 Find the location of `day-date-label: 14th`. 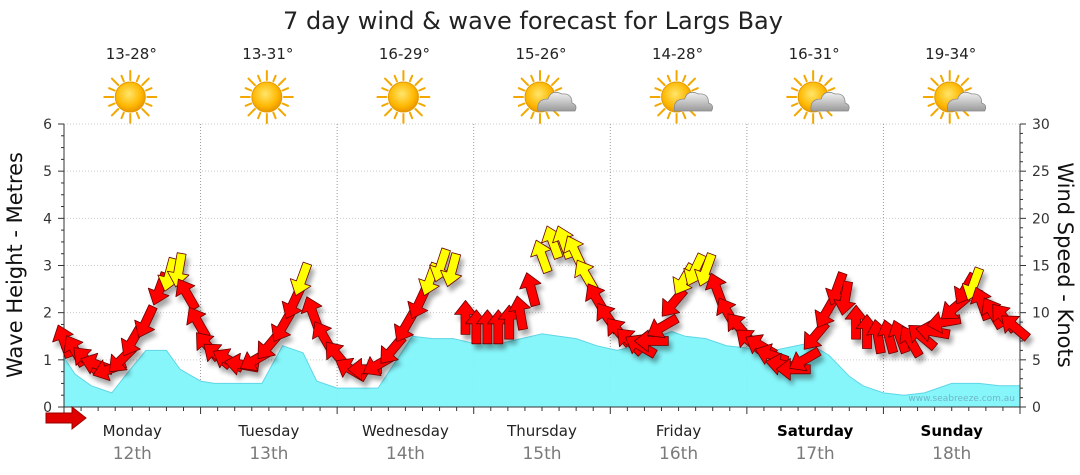

day-date-label: 14th is located at coordinates (405, 454).